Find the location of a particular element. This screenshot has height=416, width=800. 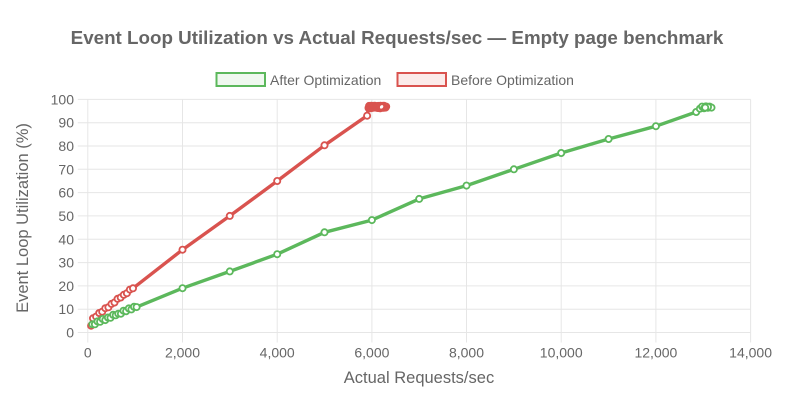

svg-text: 12,000 is located at coordinates (655, 353).